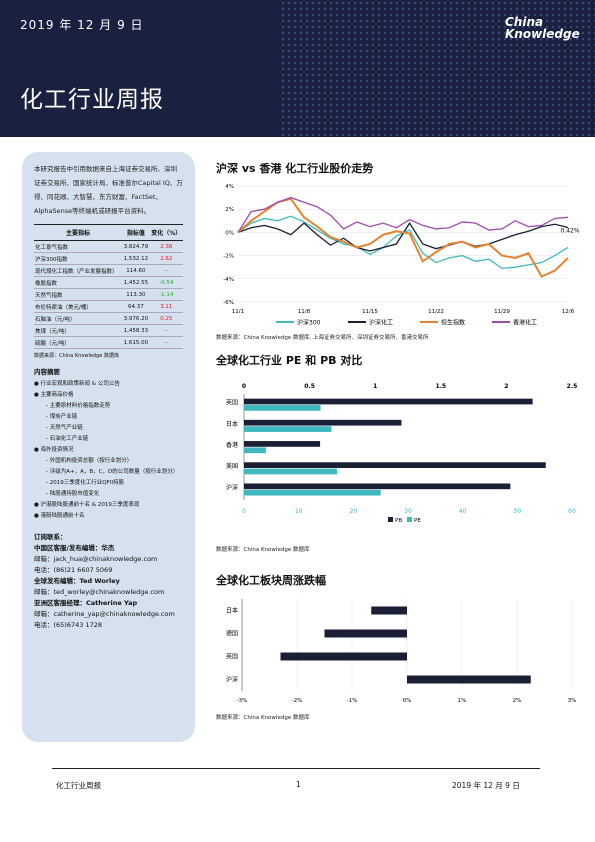 This screenshot has width=595, height=842. Describe the element at coordinates (263, 550) in the screenshot. I see `chart2-source: 数据来源：China Knowledge 数据库` at that location.